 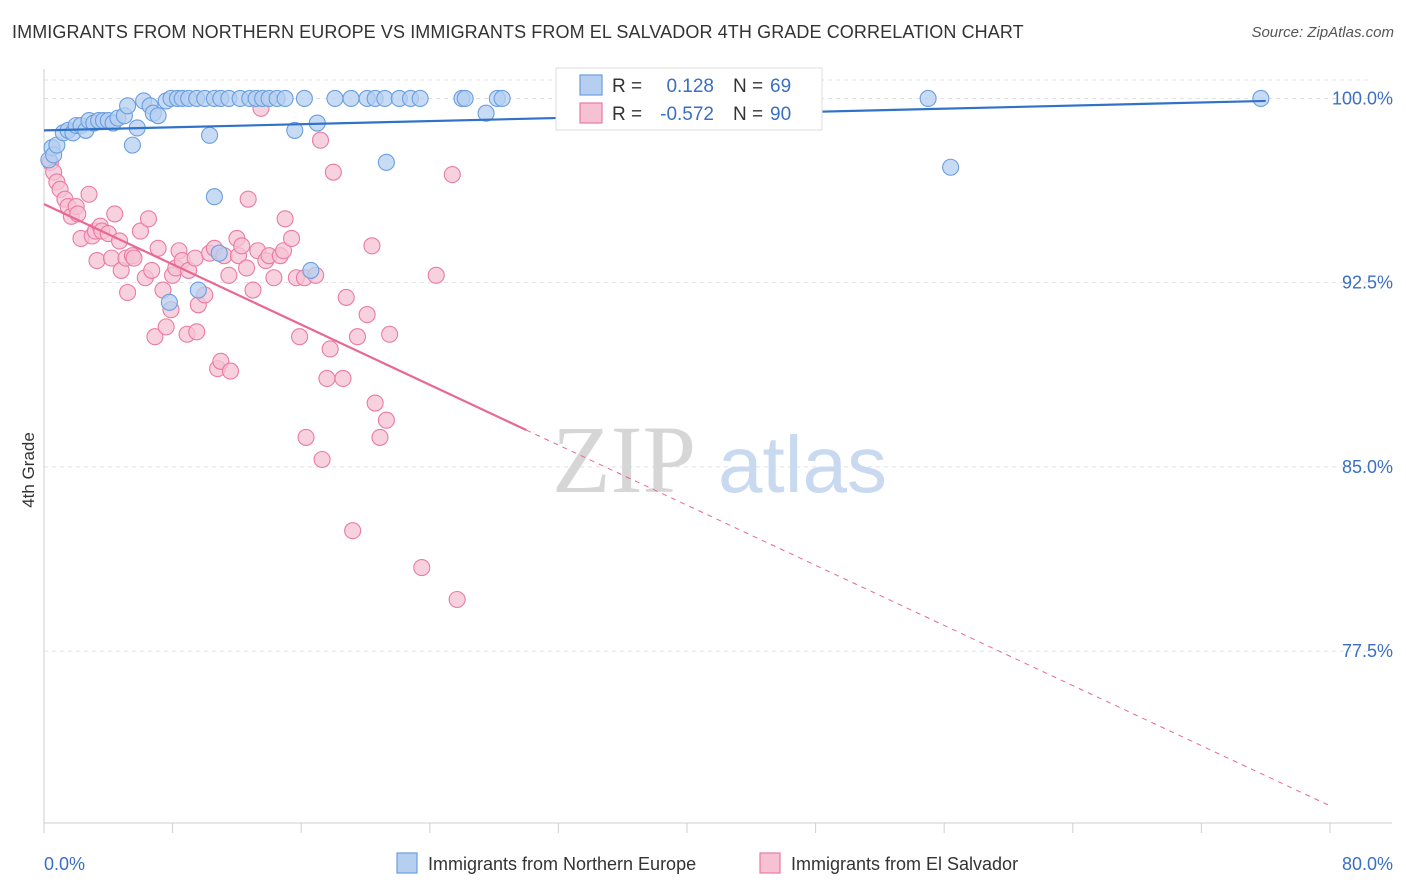 I want to click on y-tick-labels: 77.5% 85.0% 92.5% 100.0%, so click(x=1362, y=374).